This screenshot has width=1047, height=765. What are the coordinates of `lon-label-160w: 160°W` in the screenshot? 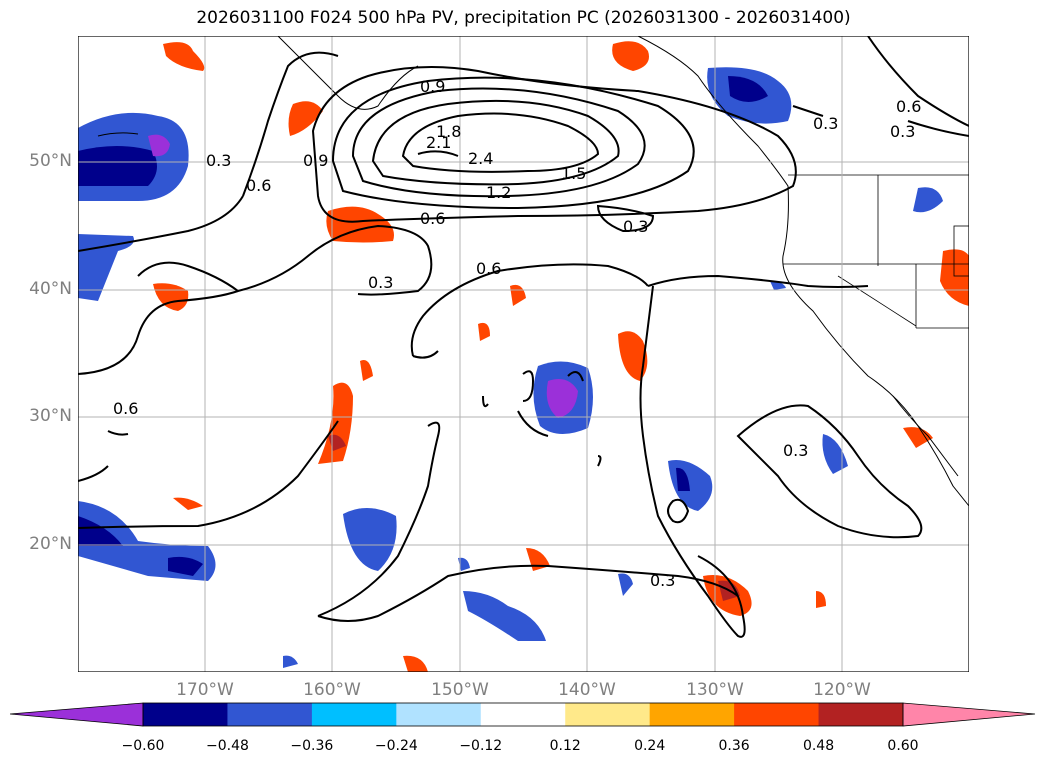 It's located at (332, 690).